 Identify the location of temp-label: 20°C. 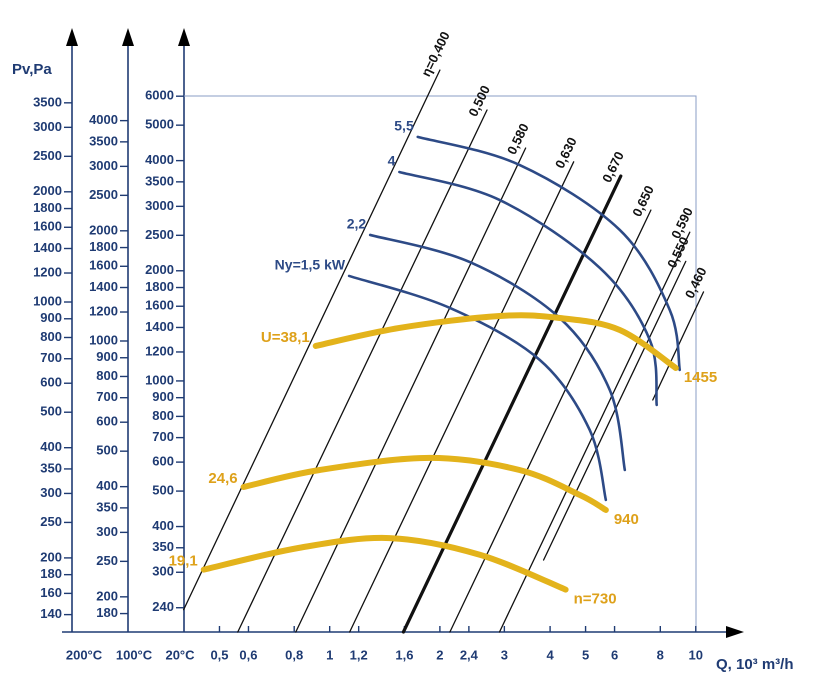
(180, 654).